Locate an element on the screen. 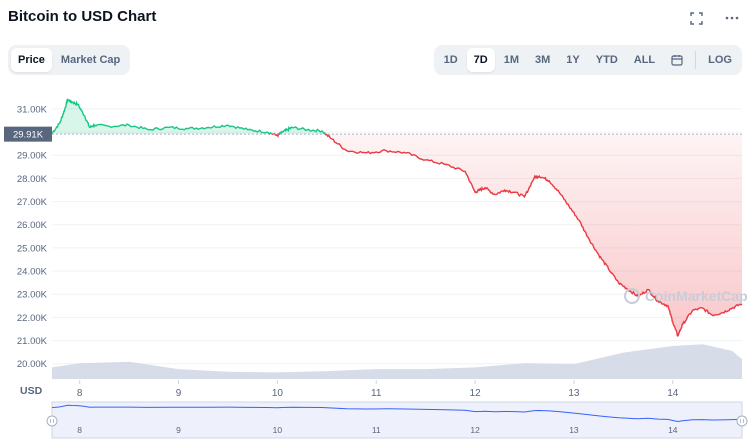 Image resolution: width=750 pixels, height=446 pixels. y-tick-label: 27.00K is located at coordinates (32, 202).